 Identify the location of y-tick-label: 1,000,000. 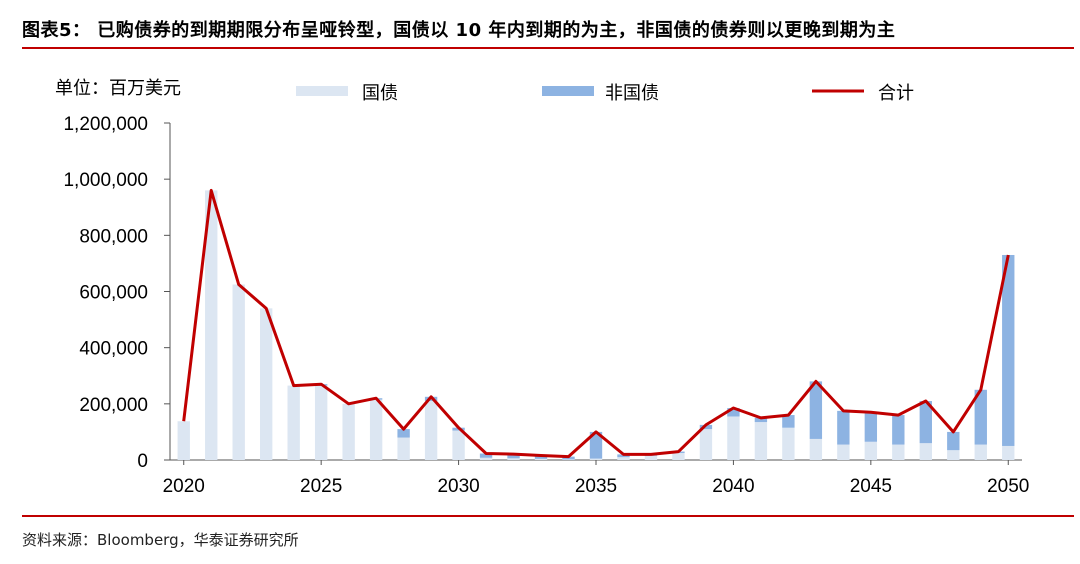
(105, 180).